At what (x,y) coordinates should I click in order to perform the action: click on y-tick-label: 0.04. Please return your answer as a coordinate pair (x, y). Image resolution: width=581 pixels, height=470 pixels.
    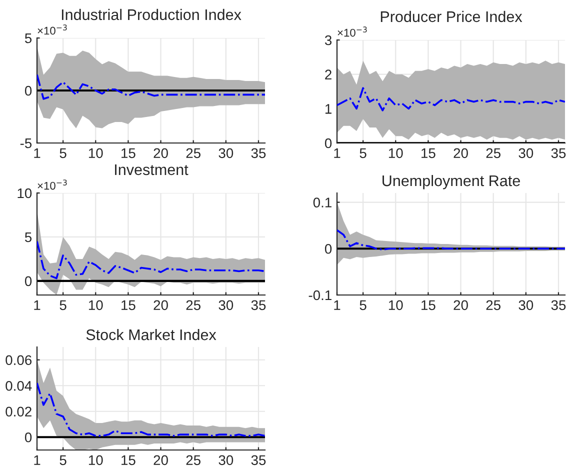
    Looking at the image, I should click on (19, 385).